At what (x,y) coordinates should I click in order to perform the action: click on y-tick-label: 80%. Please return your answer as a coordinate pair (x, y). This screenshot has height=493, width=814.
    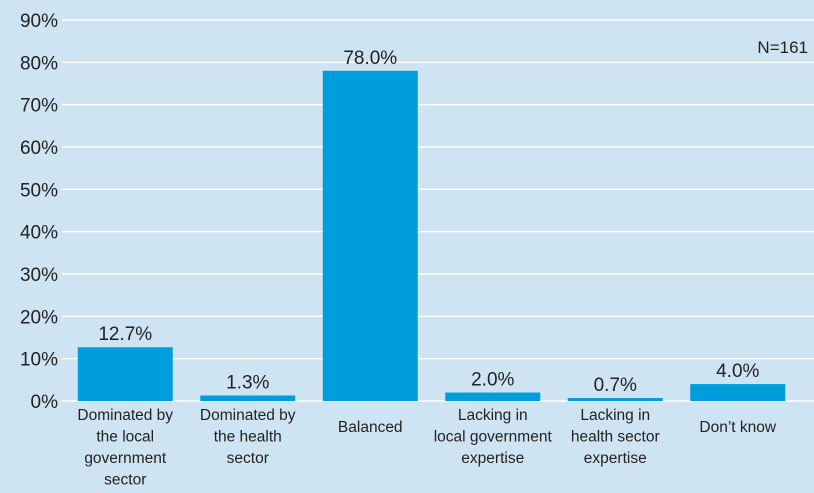
    Looking at the image, I should click on (39, 63).